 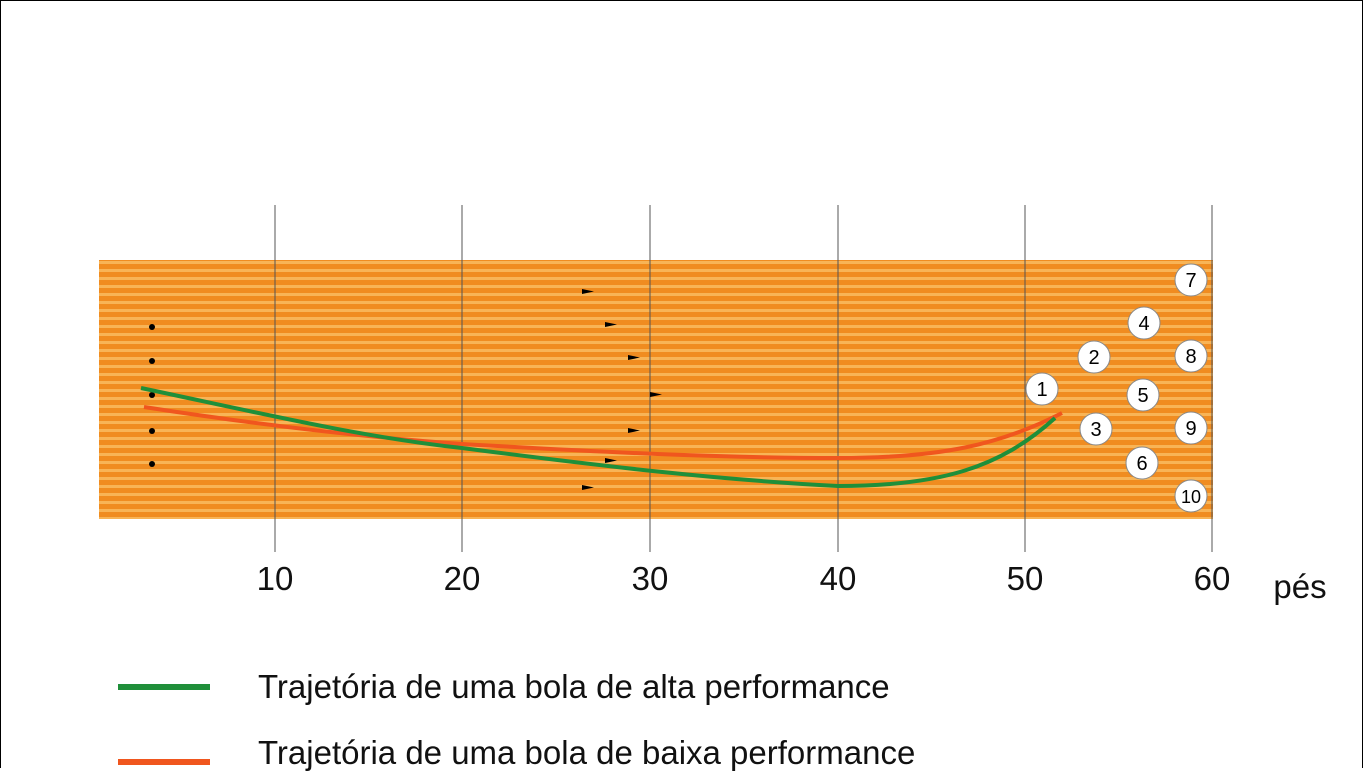 What do you see at coordinates (838, 578) in the screenshot?
I see `x-tick-label: 40` at bounding box center [838, 578].